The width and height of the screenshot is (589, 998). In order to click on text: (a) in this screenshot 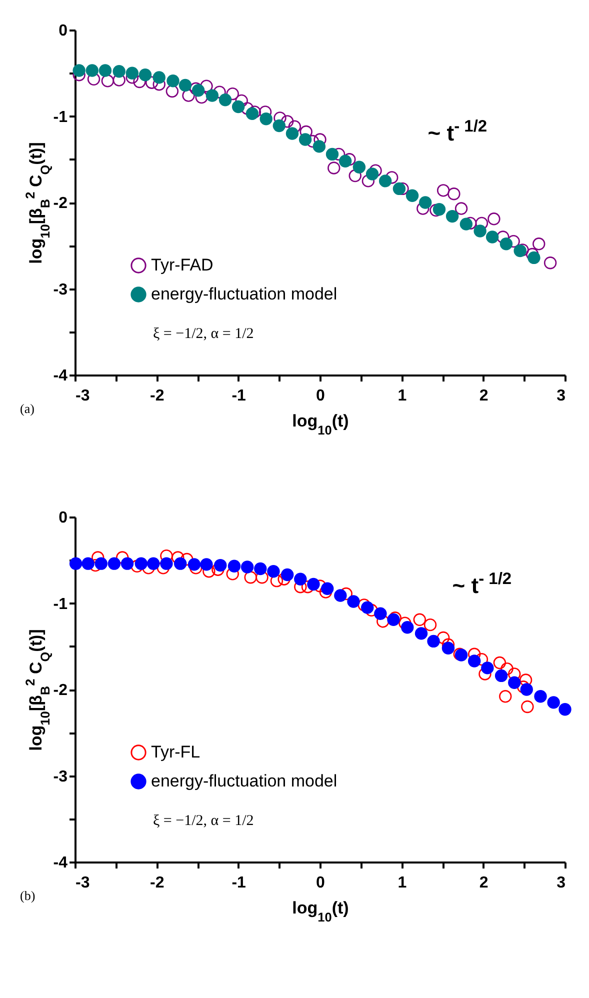, I will do `click(27, 408)`.